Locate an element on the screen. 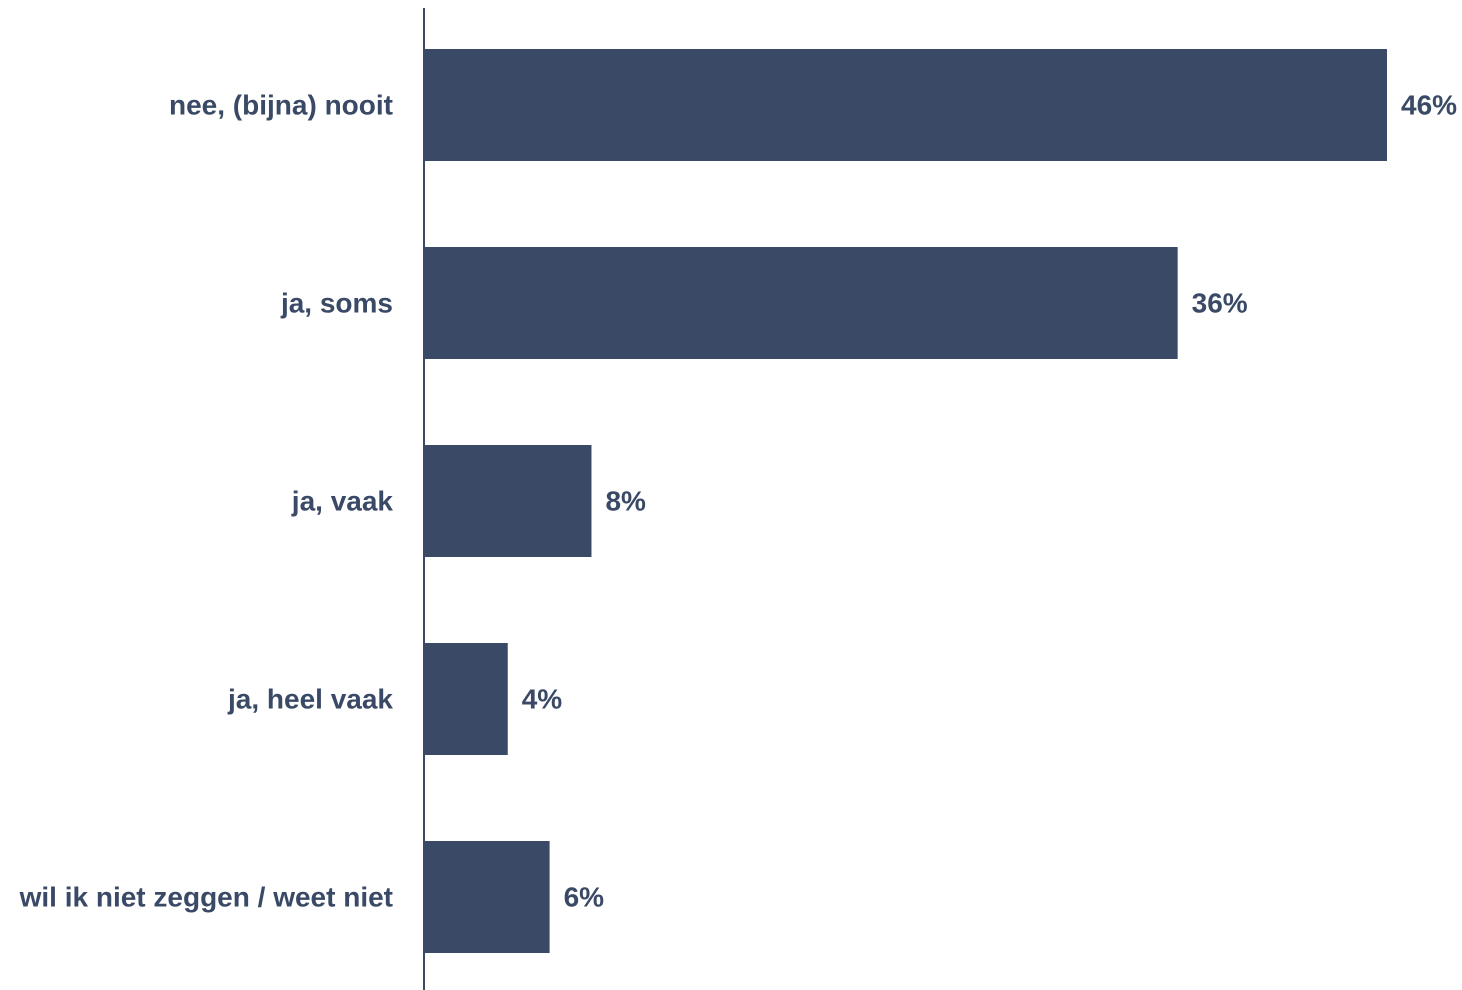 This screenshot has width=1462, height=990. category-label: ja, vaak is located at coordinates (342, 501).